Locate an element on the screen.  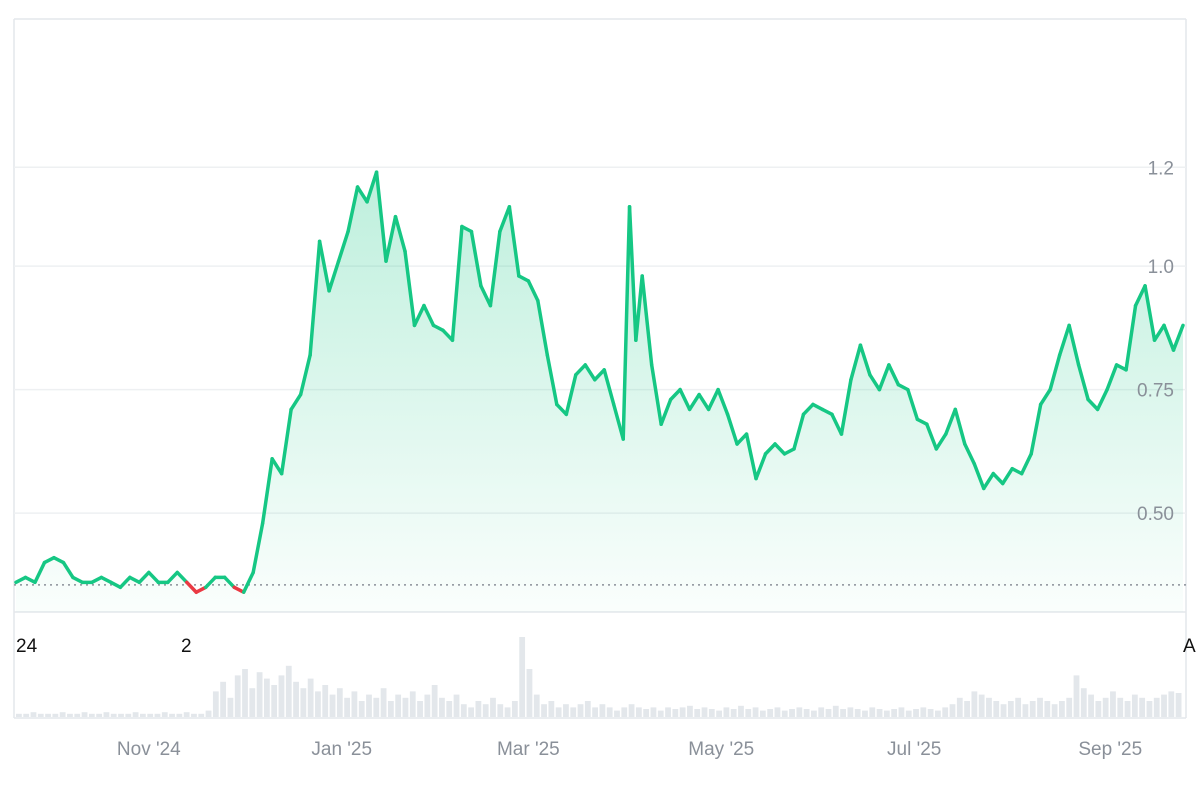
y-axis-ticks: 0.50 0.75 1.0 1.2 is located at coordinates (1155, 341).